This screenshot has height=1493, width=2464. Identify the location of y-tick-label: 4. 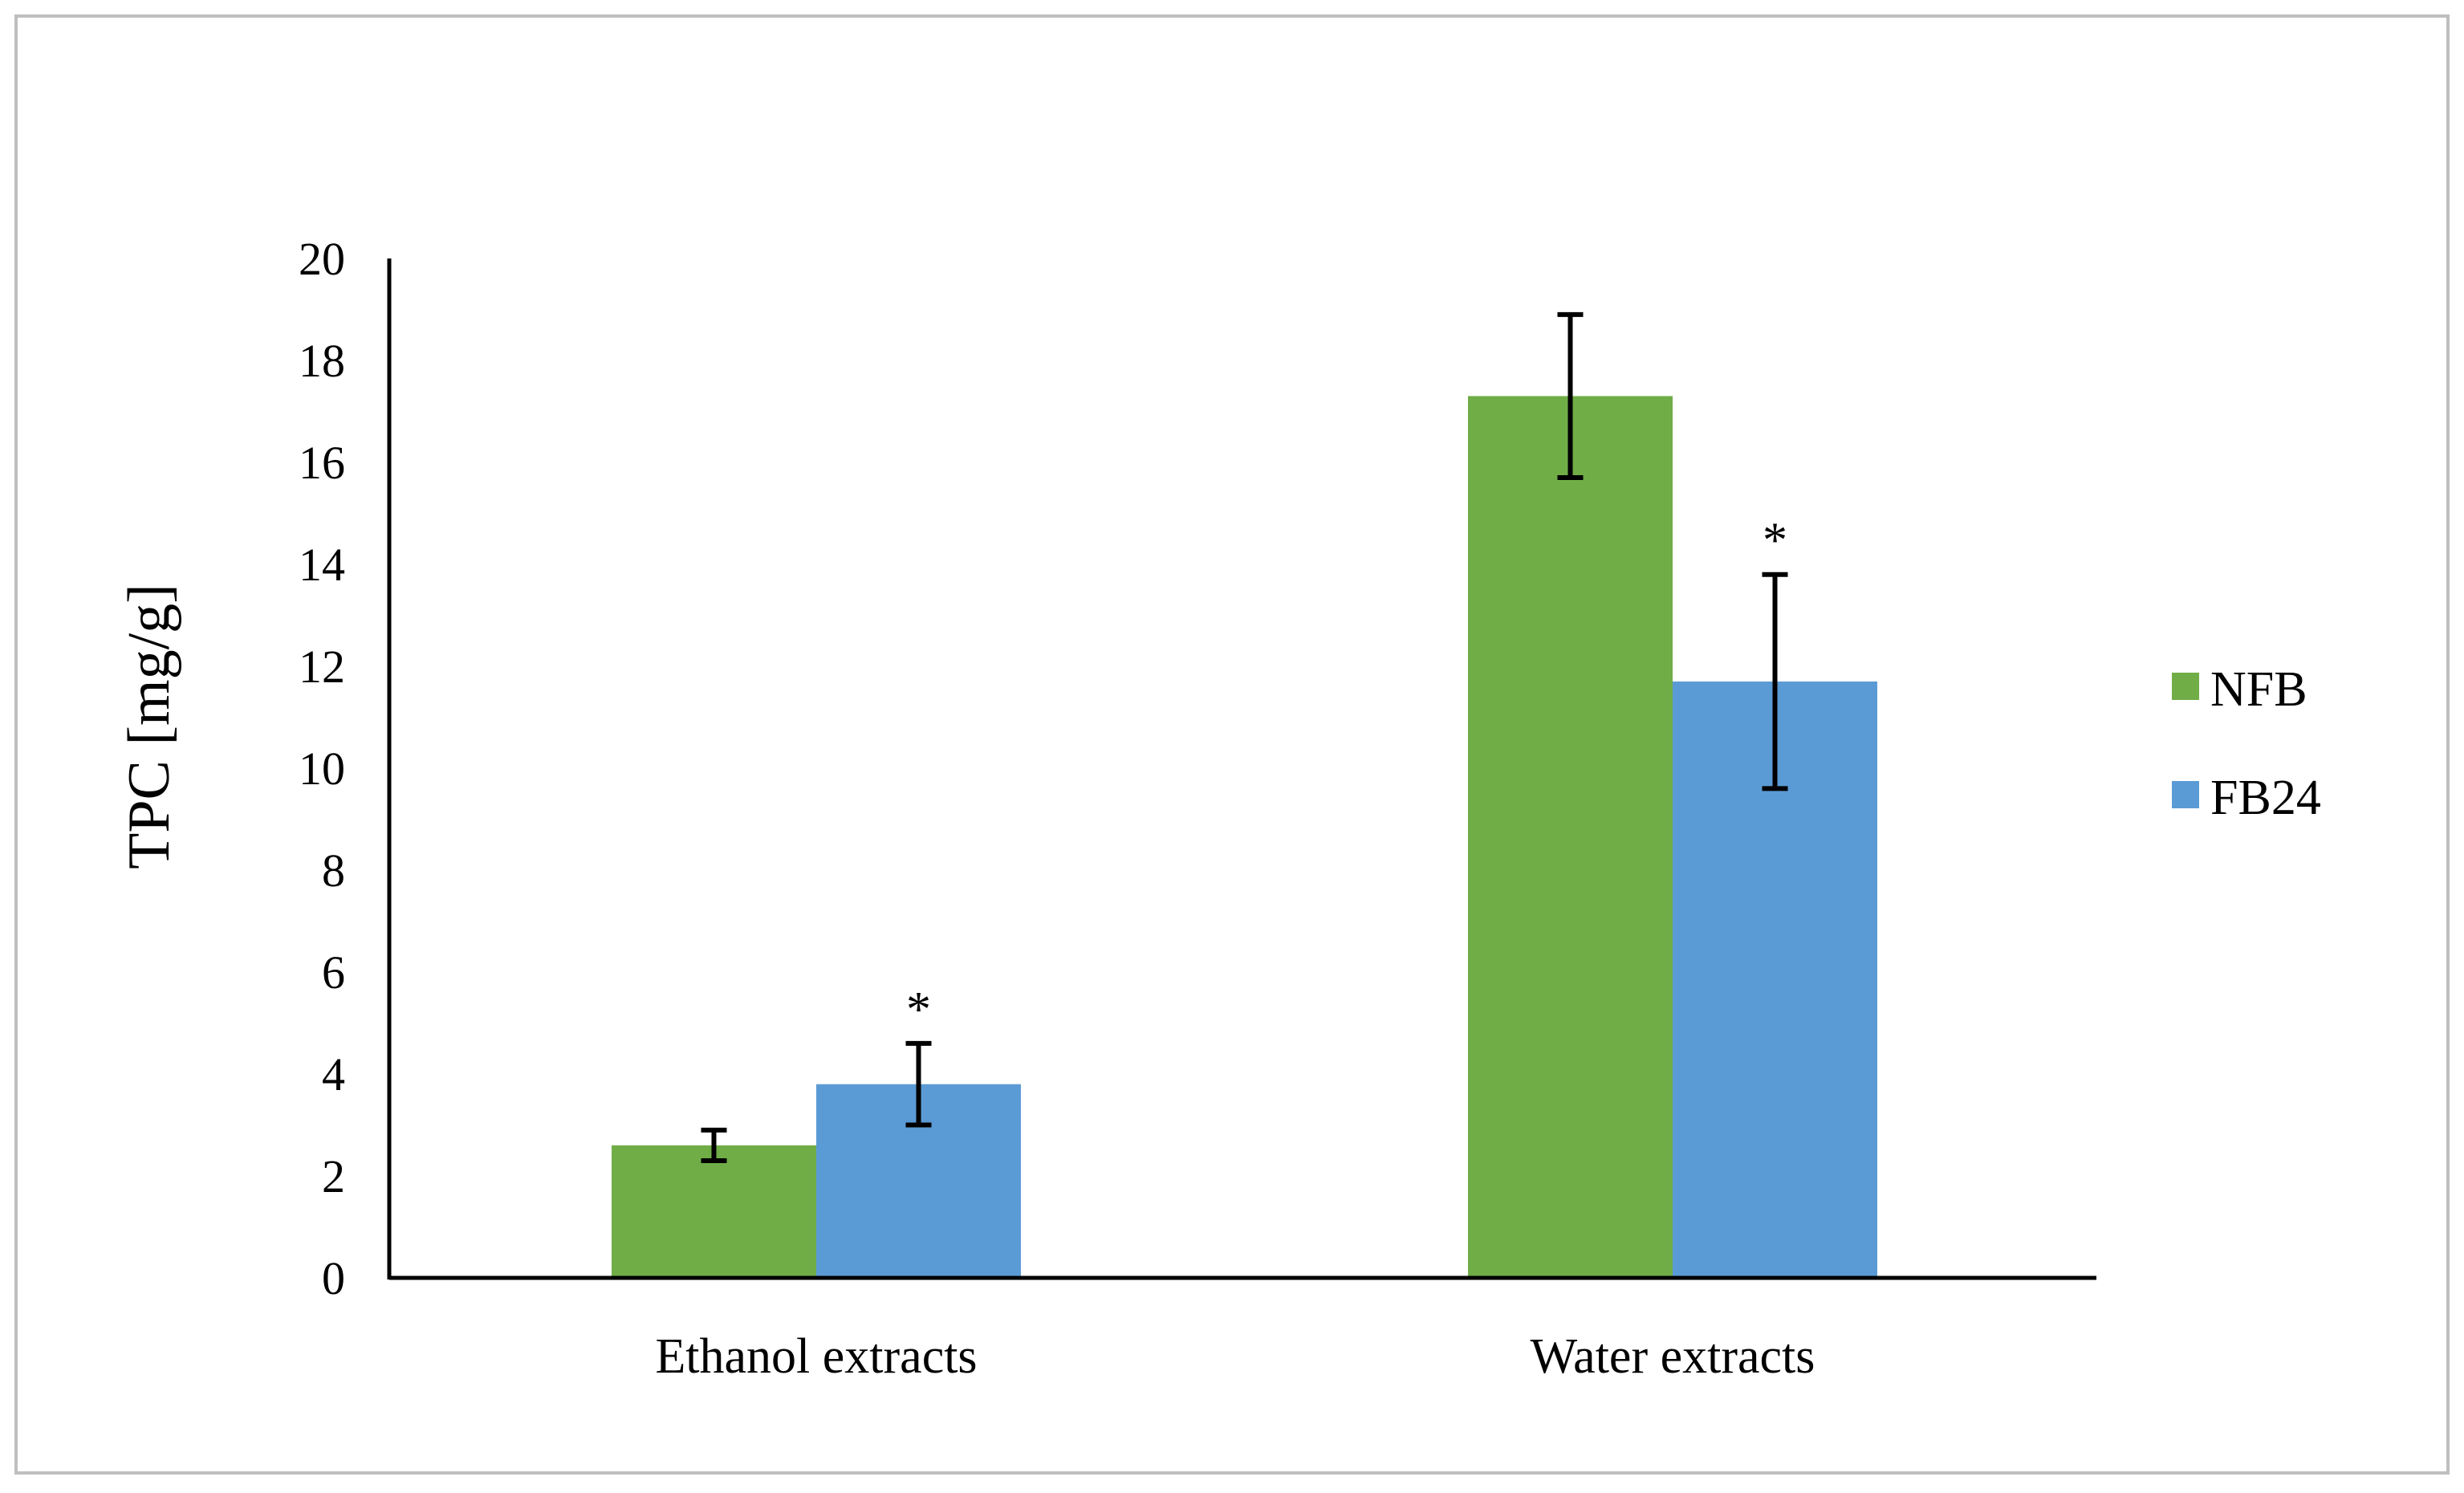
(333, 1074).